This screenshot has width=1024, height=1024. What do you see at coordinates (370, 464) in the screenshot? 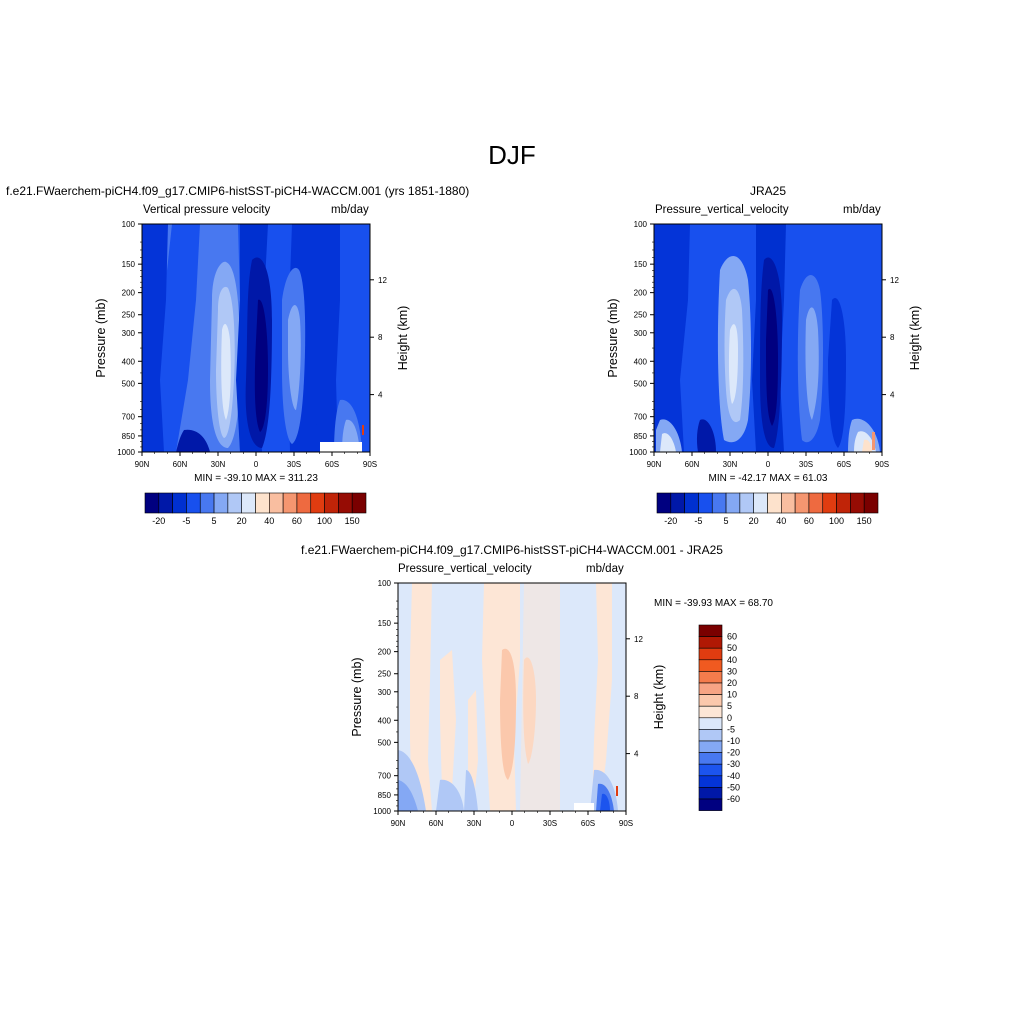
I see `x-tick-label: 90S` at bounding box center [370, 464].